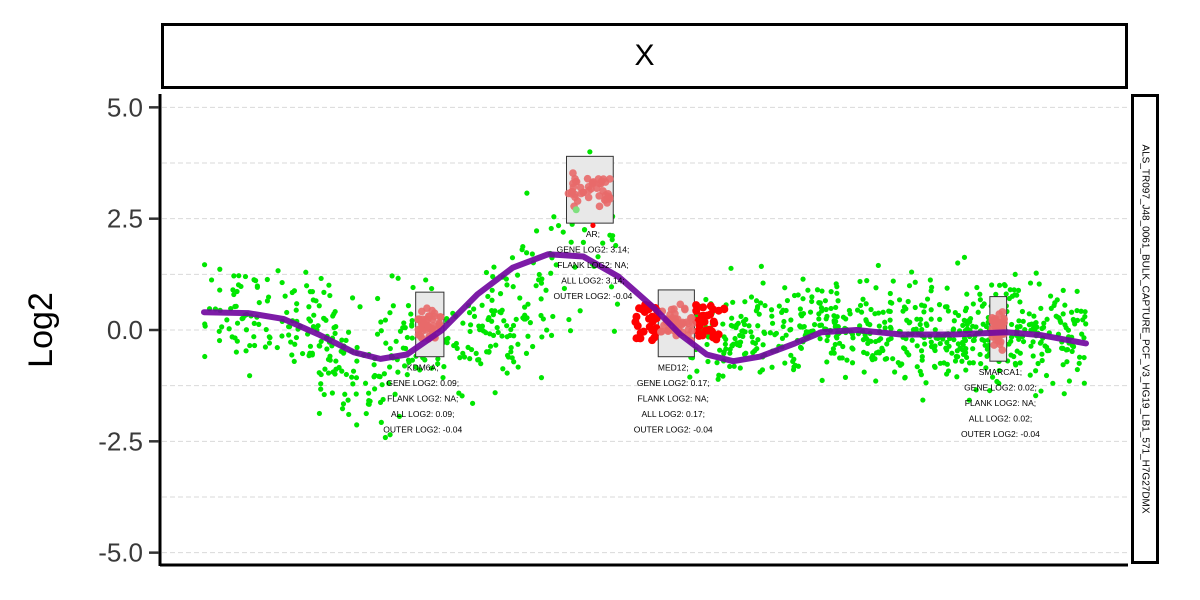 The height and width of the screenshot is (600, 1200). Describe the element at coordinates (593, 296) in the screenshot. I see `gene-annotation-ar: OUTER LOG2: -0.04` at that location.